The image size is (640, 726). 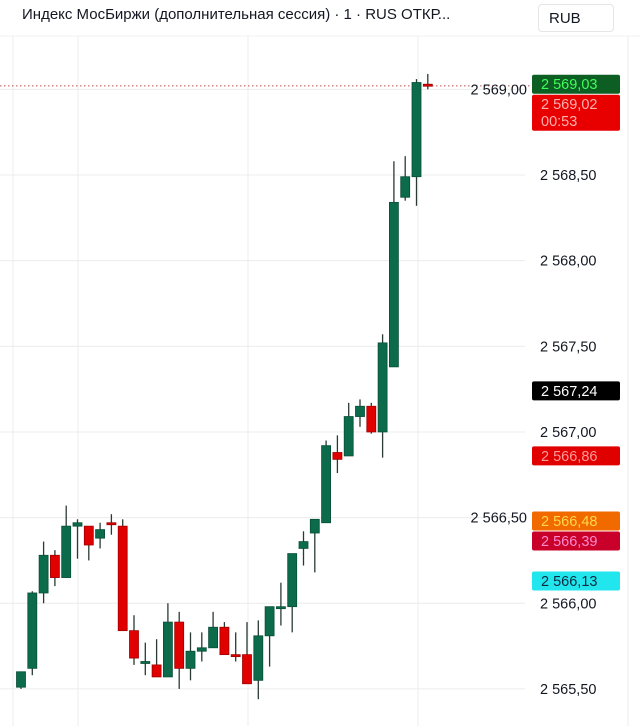 What do you see at coordinates (568, 433) in the screenshot?
I see `y-tick-label: 2 567,00` at bounding box center [568, 433].